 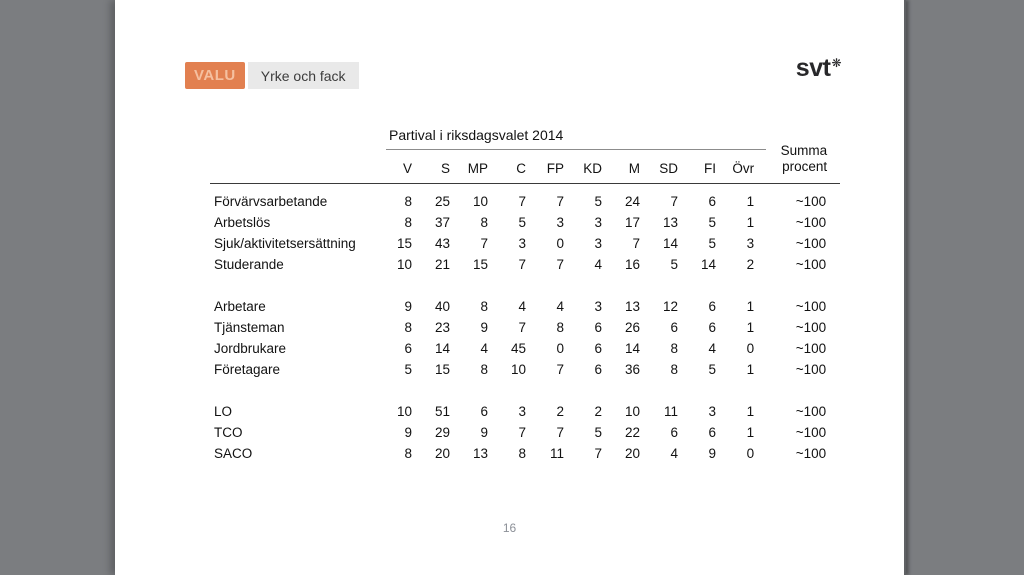 What do you see at coordinates (632, 411) in the screenshot?
I see `cell-value: 10` at bounding box center [632, 411].